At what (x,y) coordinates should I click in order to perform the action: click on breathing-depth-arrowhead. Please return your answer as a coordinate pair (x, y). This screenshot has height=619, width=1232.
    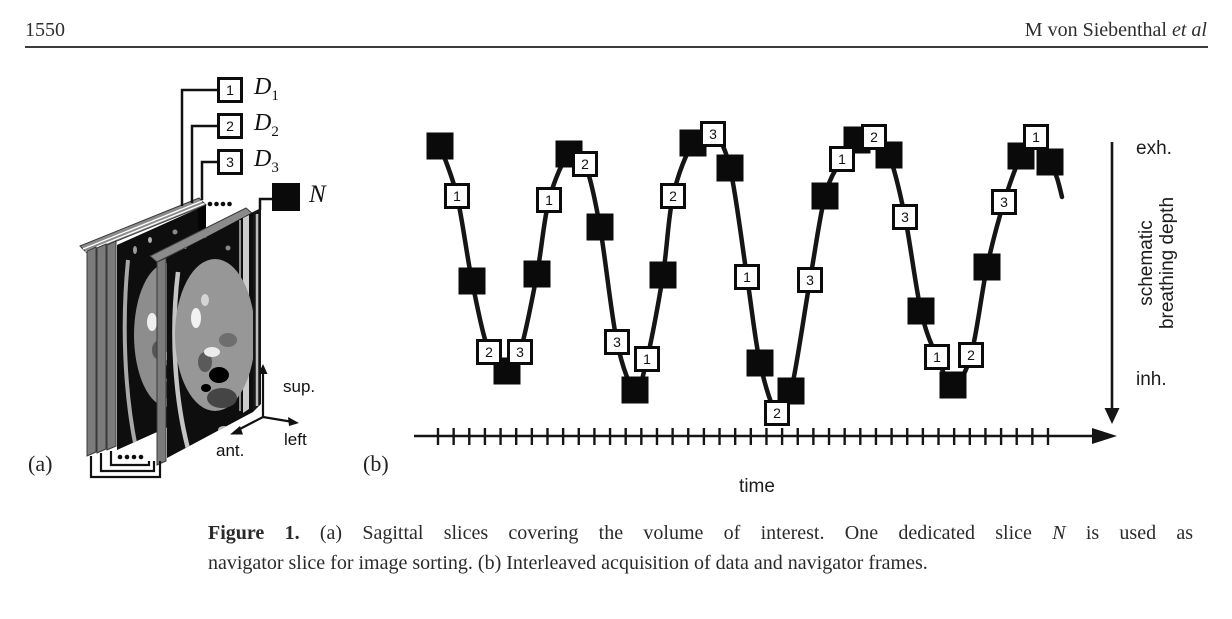
    Looking at the image, I should click on (1112, 416).